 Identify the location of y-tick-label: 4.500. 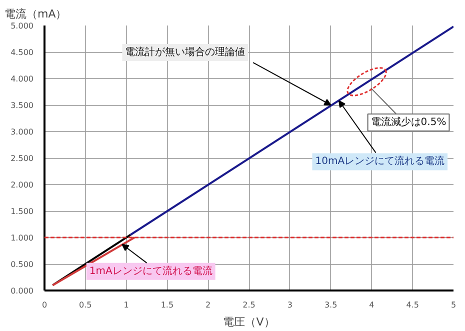
(22, 52).